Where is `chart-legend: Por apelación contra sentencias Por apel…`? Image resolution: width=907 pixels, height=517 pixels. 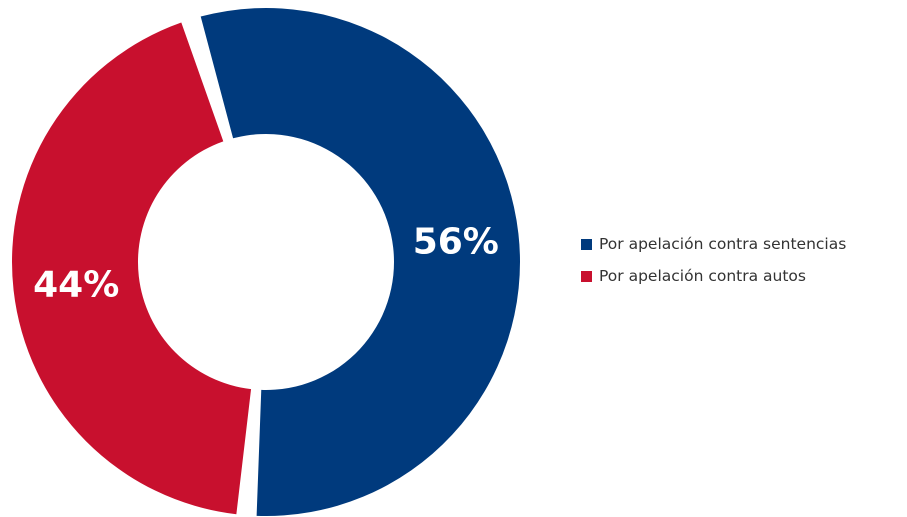 chart-legend: Por apelación contra sentencias Por apel… is located at coordinates (713, 264).